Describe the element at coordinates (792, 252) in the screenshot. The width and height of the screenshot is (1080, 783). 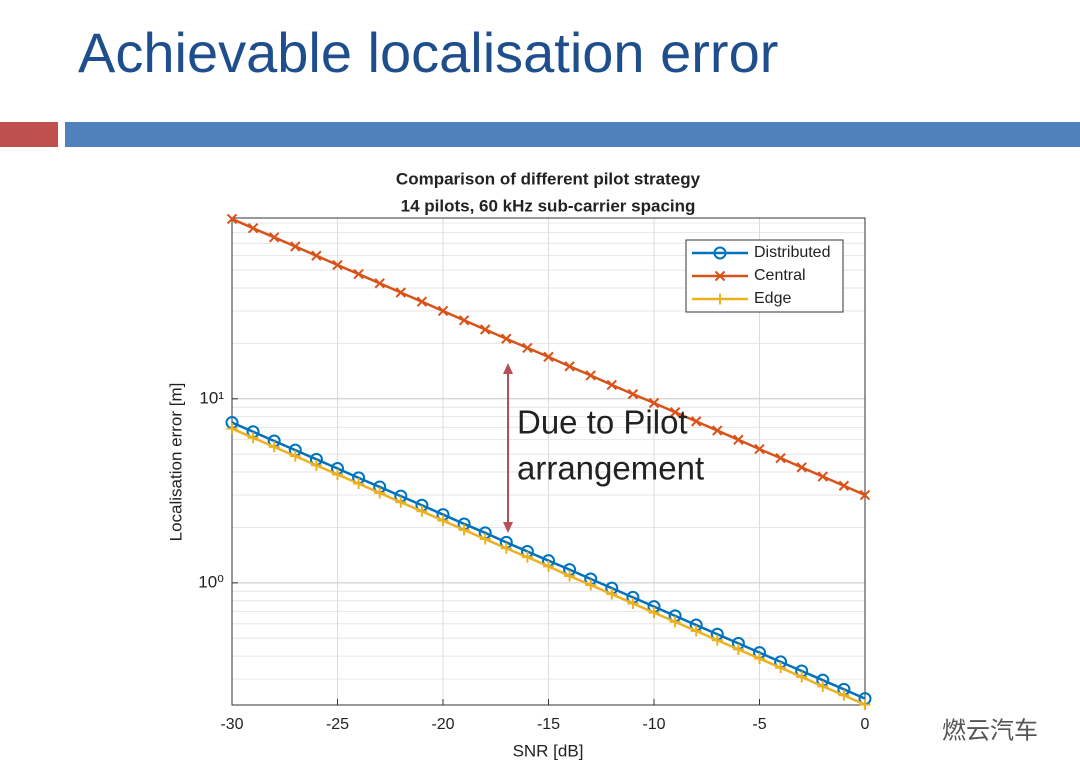
I see `legend-label: Distributed` at that location.